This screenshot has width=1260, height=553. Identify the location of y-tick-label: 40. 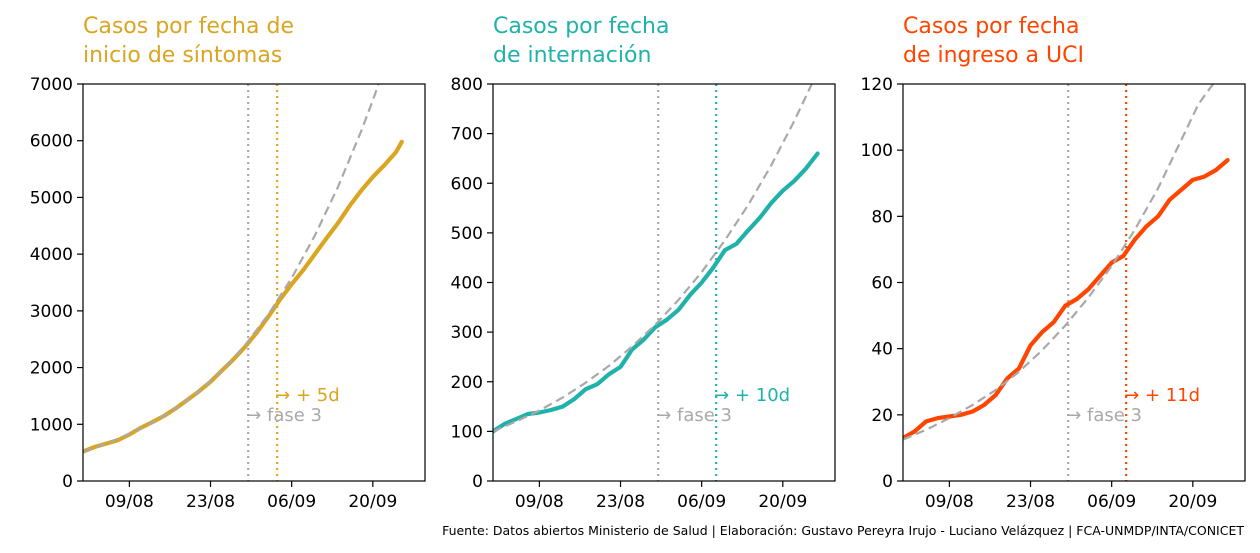
(882, 350).